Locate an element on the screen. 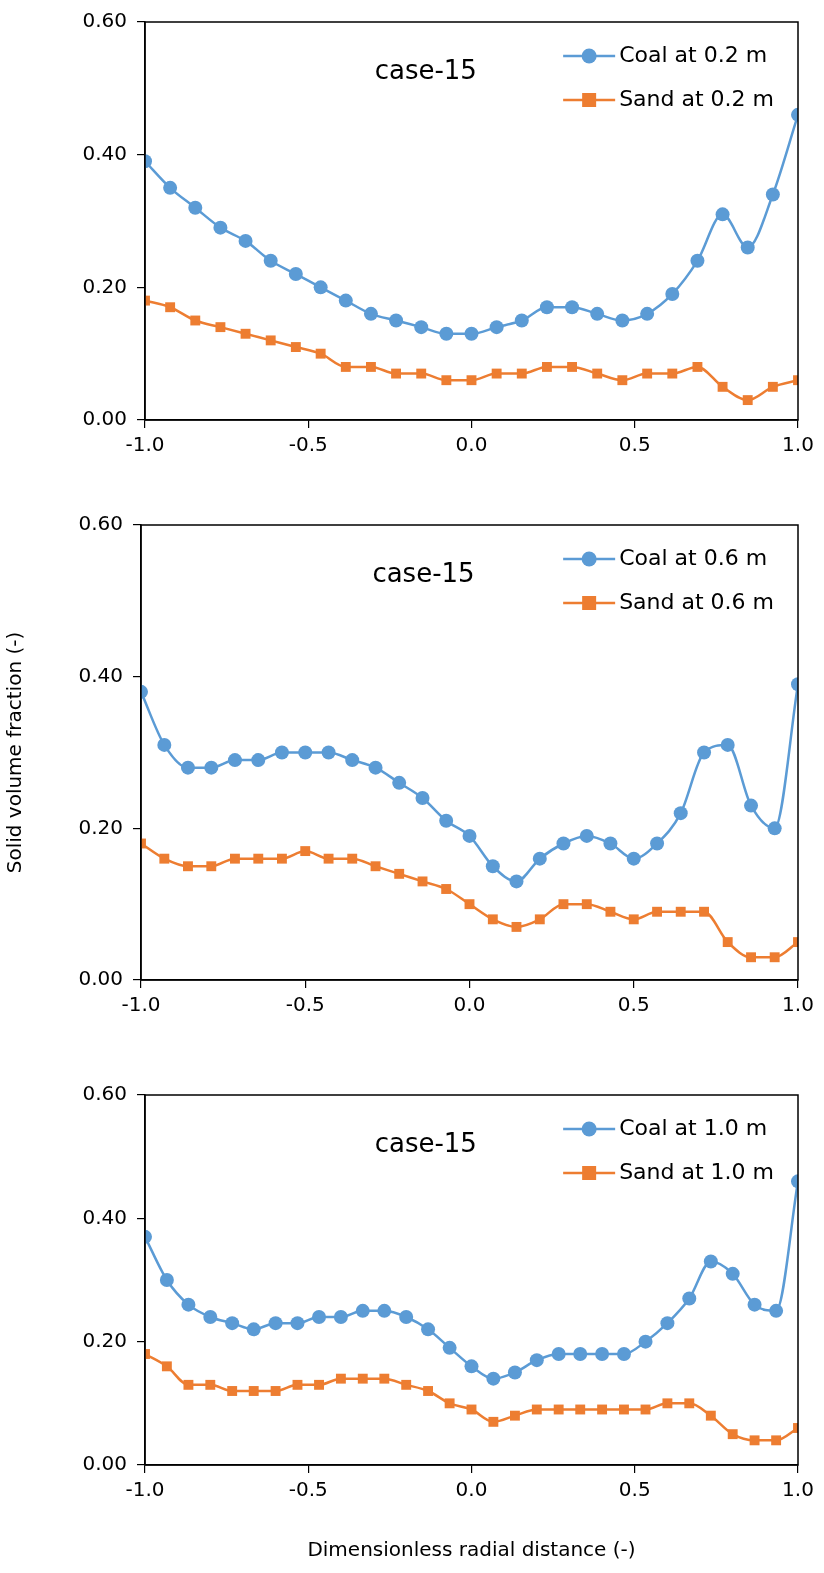  legend-label: Coal at 0.6 m is located at coordinates (693, 557).